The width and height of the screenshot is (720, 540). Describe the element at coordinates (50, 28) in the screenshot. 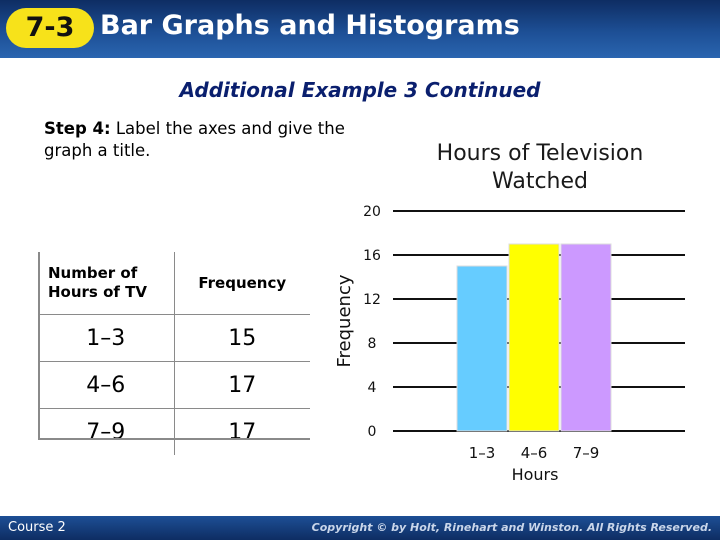

I see `lesson-number-badge: 7-3` at that location.